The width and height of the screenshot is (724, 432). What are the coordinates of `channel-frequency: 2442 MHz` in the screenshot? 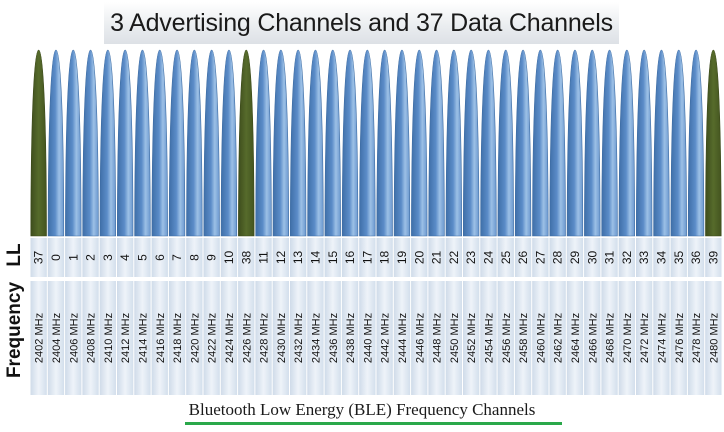 It's located at (386, 338).